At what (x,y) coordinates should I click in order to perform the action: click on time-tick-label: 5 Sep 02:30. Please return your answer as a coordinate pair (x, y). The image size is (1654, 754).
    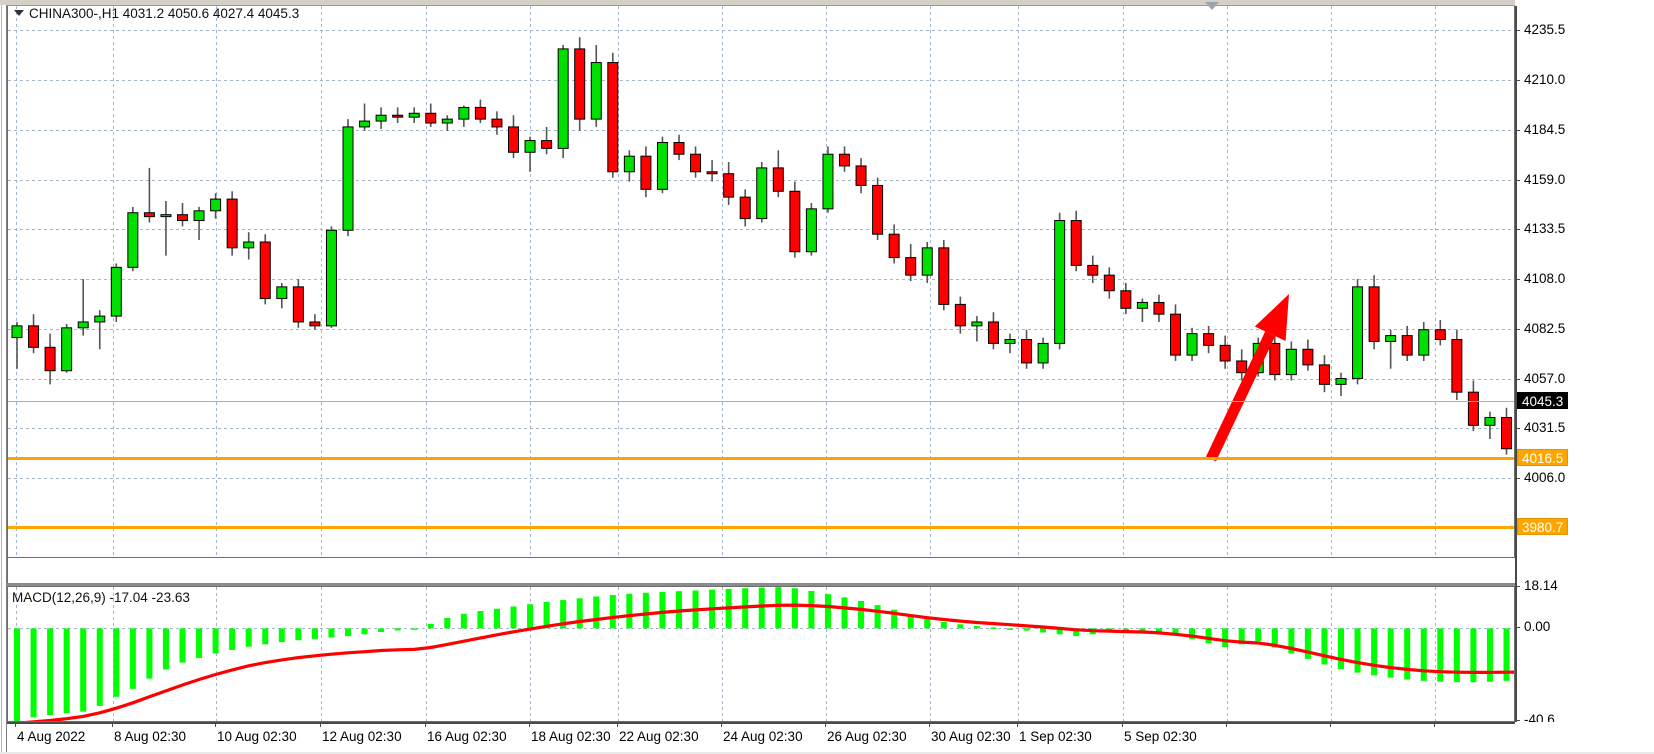
    Looking at the image, I should click on (1160, 736).